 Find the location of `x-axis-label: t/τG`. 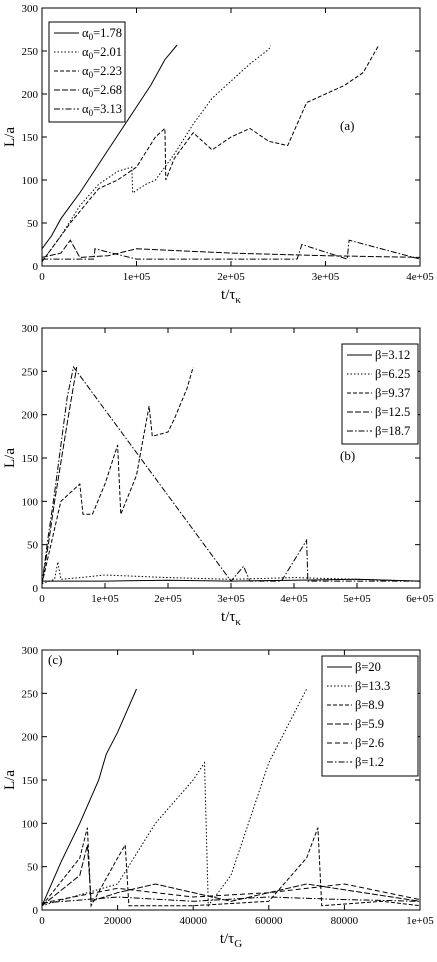

x-axis-label: t/τG is located at coordinates (231, 940).